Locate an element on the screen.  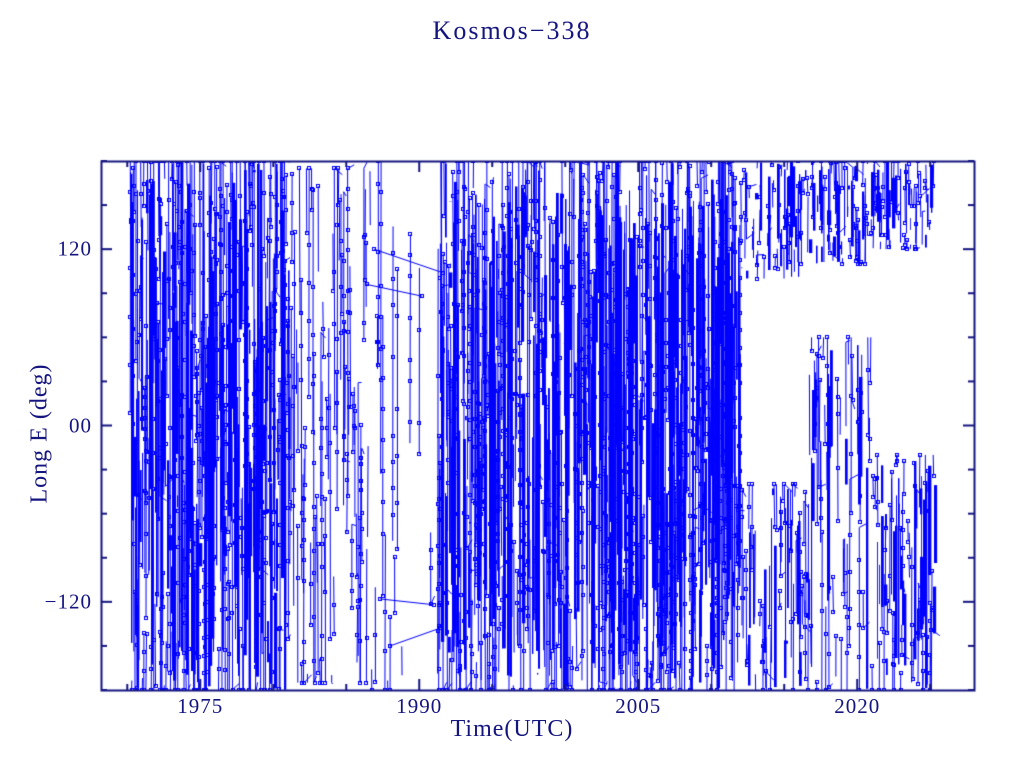
x-axis-label: Time(UTC) is located at coordinates (512, 729).